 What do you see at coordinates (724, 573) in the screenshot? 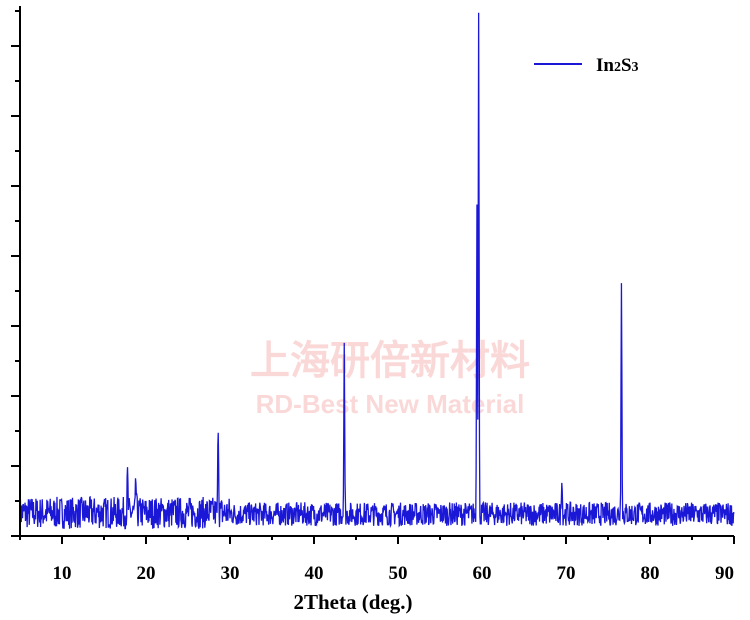
I see `x-tick-label: 90` at bounding box center [724, 573].